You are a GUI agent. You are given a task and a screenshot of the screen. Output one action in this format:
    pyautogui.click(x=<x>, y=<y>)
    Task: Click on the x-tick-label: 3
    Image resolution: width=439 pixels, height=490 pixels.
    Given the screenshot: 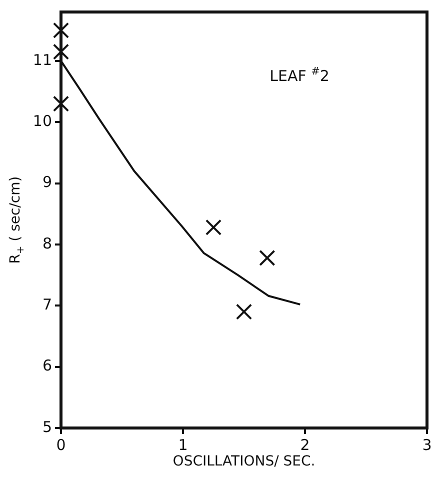 What is the action you would take?
    pyautogui.click(x=427, y=445)
    